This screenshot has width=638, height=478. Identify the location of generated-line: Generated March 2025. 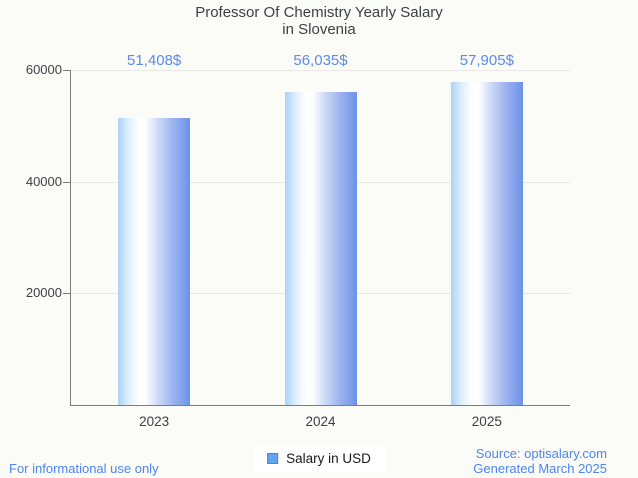
(540, 468).